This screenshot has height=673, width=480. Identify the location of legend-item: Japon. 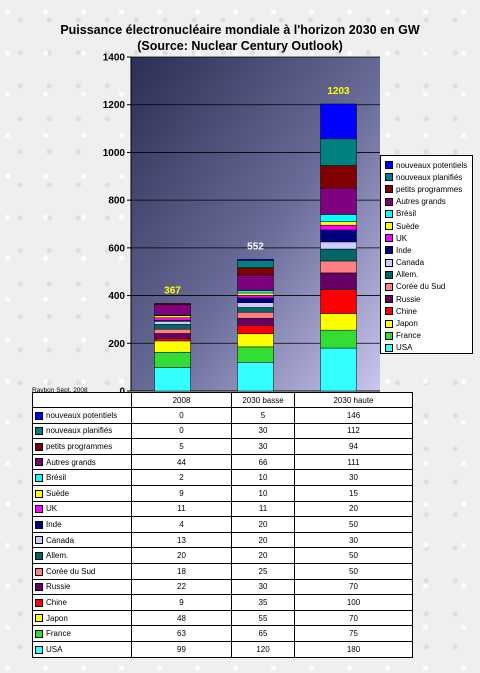
(427, 323).